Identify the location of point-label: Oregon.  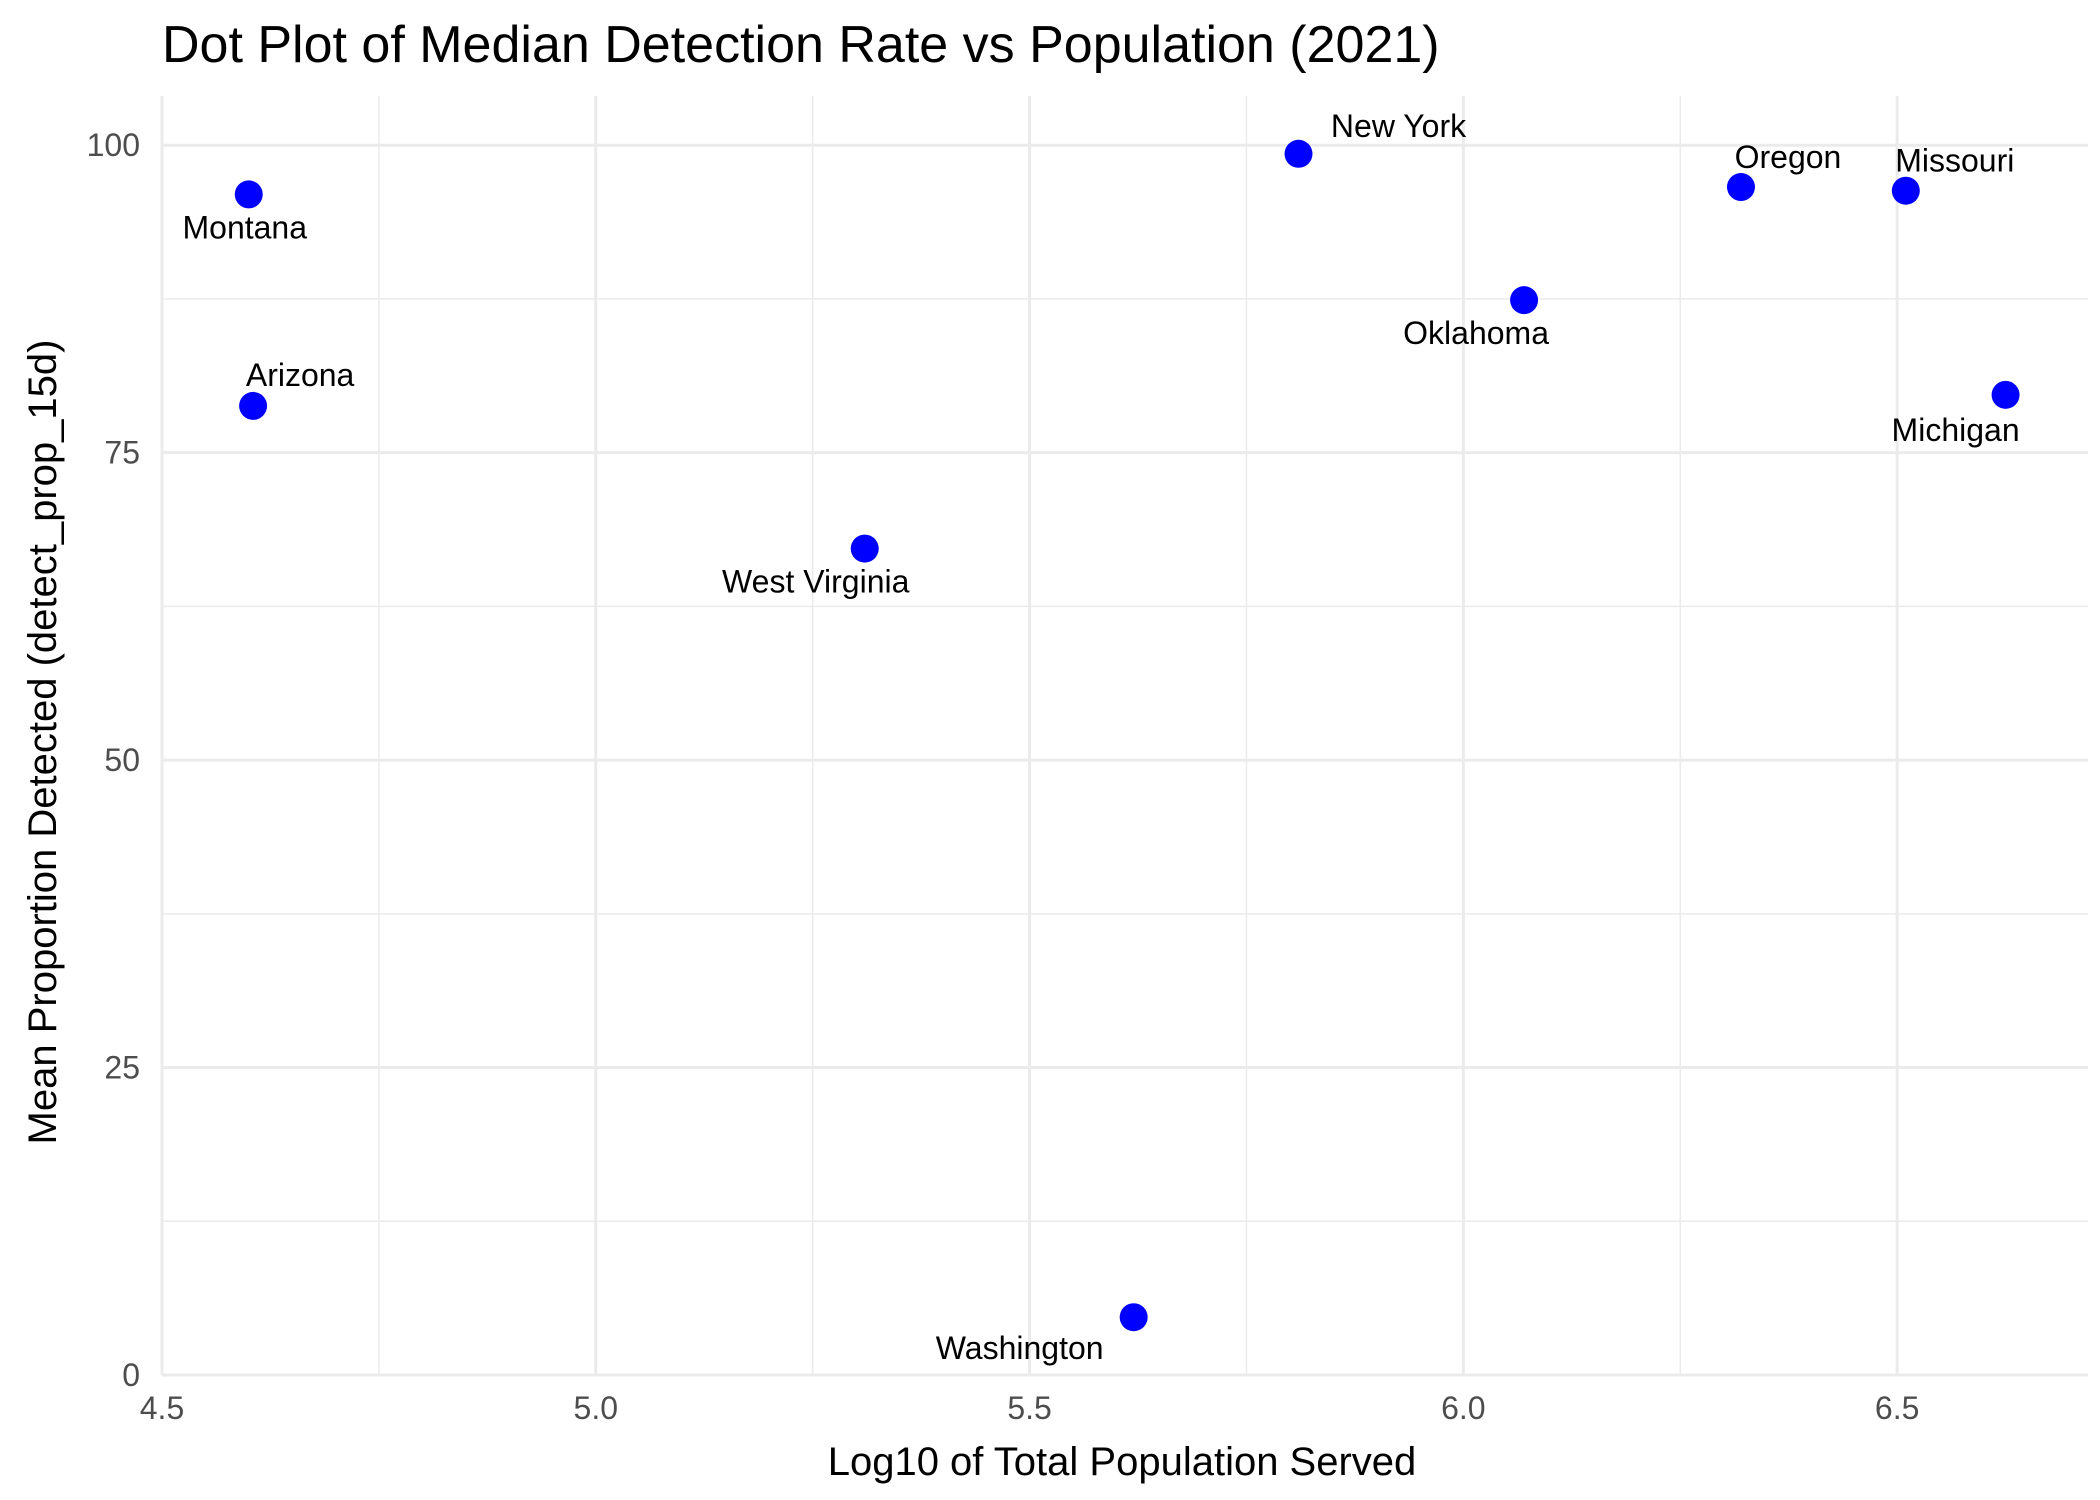
(1788, 157).